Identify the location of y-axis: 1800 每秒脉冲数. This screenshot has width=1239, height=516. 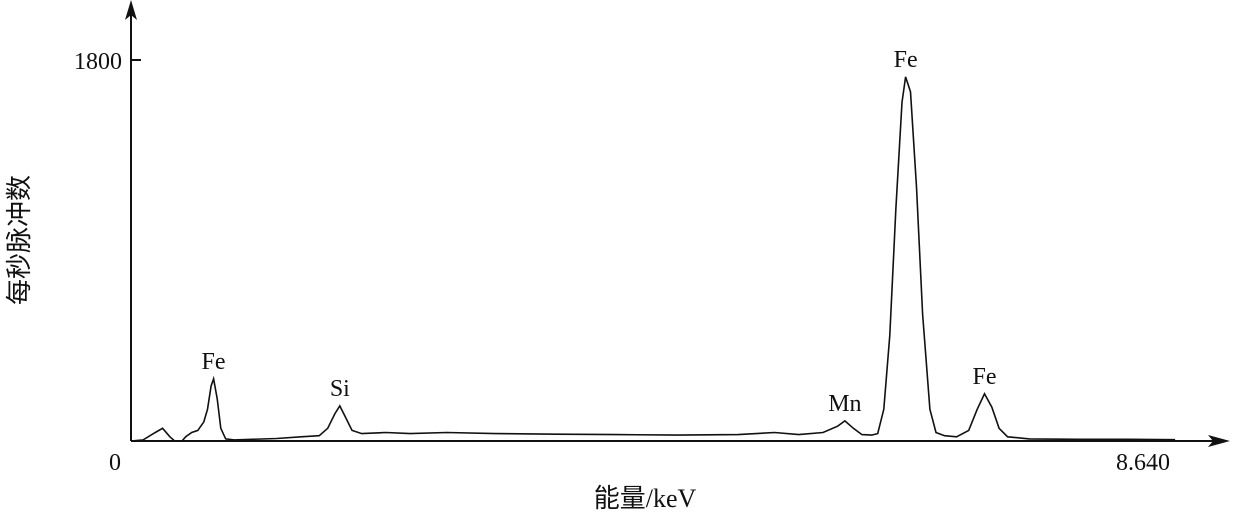
(73, 220).